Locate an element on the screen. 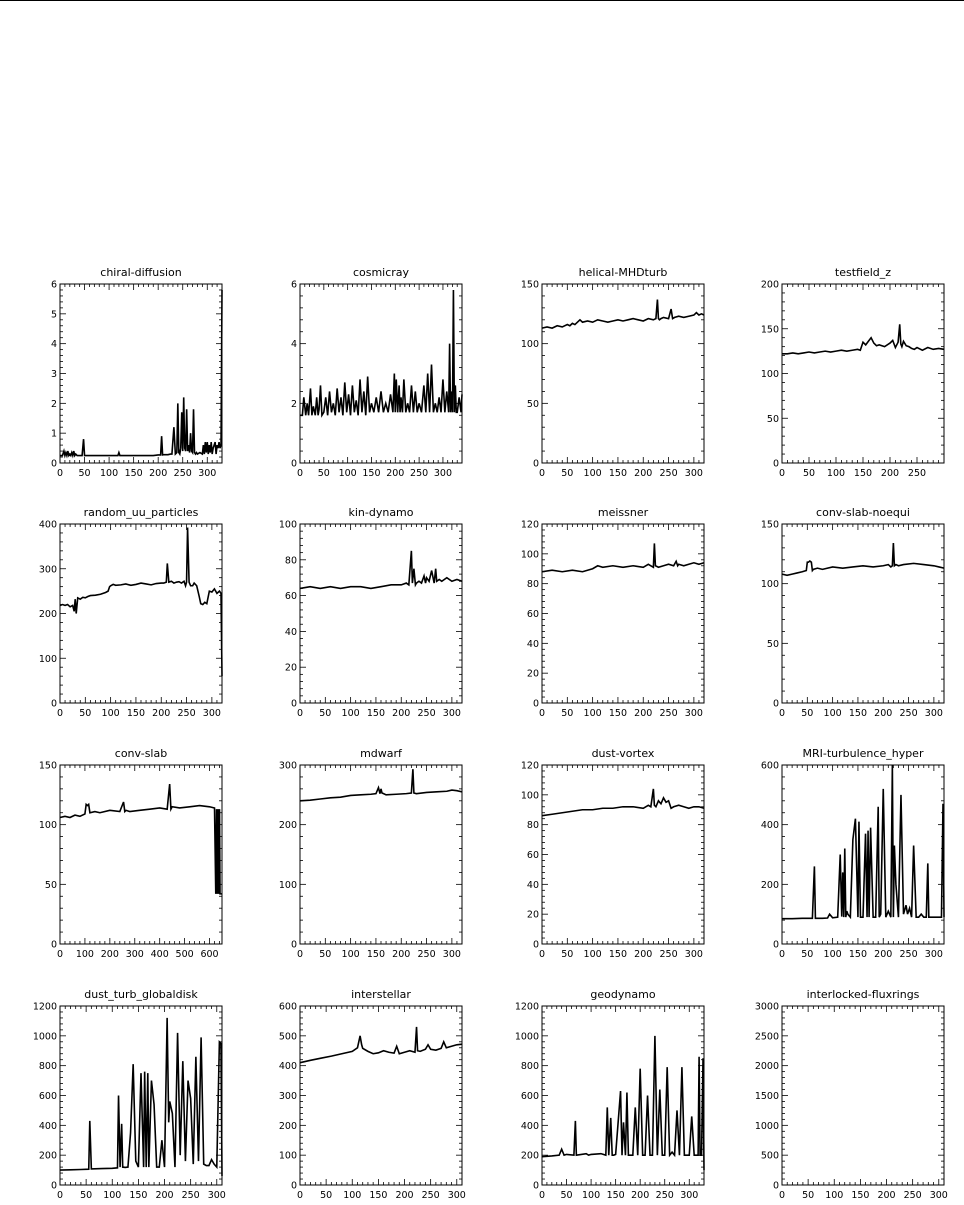 The image size is (964, 1205). chart-title: chiral-diffusion is located at coordinates (140, 272).